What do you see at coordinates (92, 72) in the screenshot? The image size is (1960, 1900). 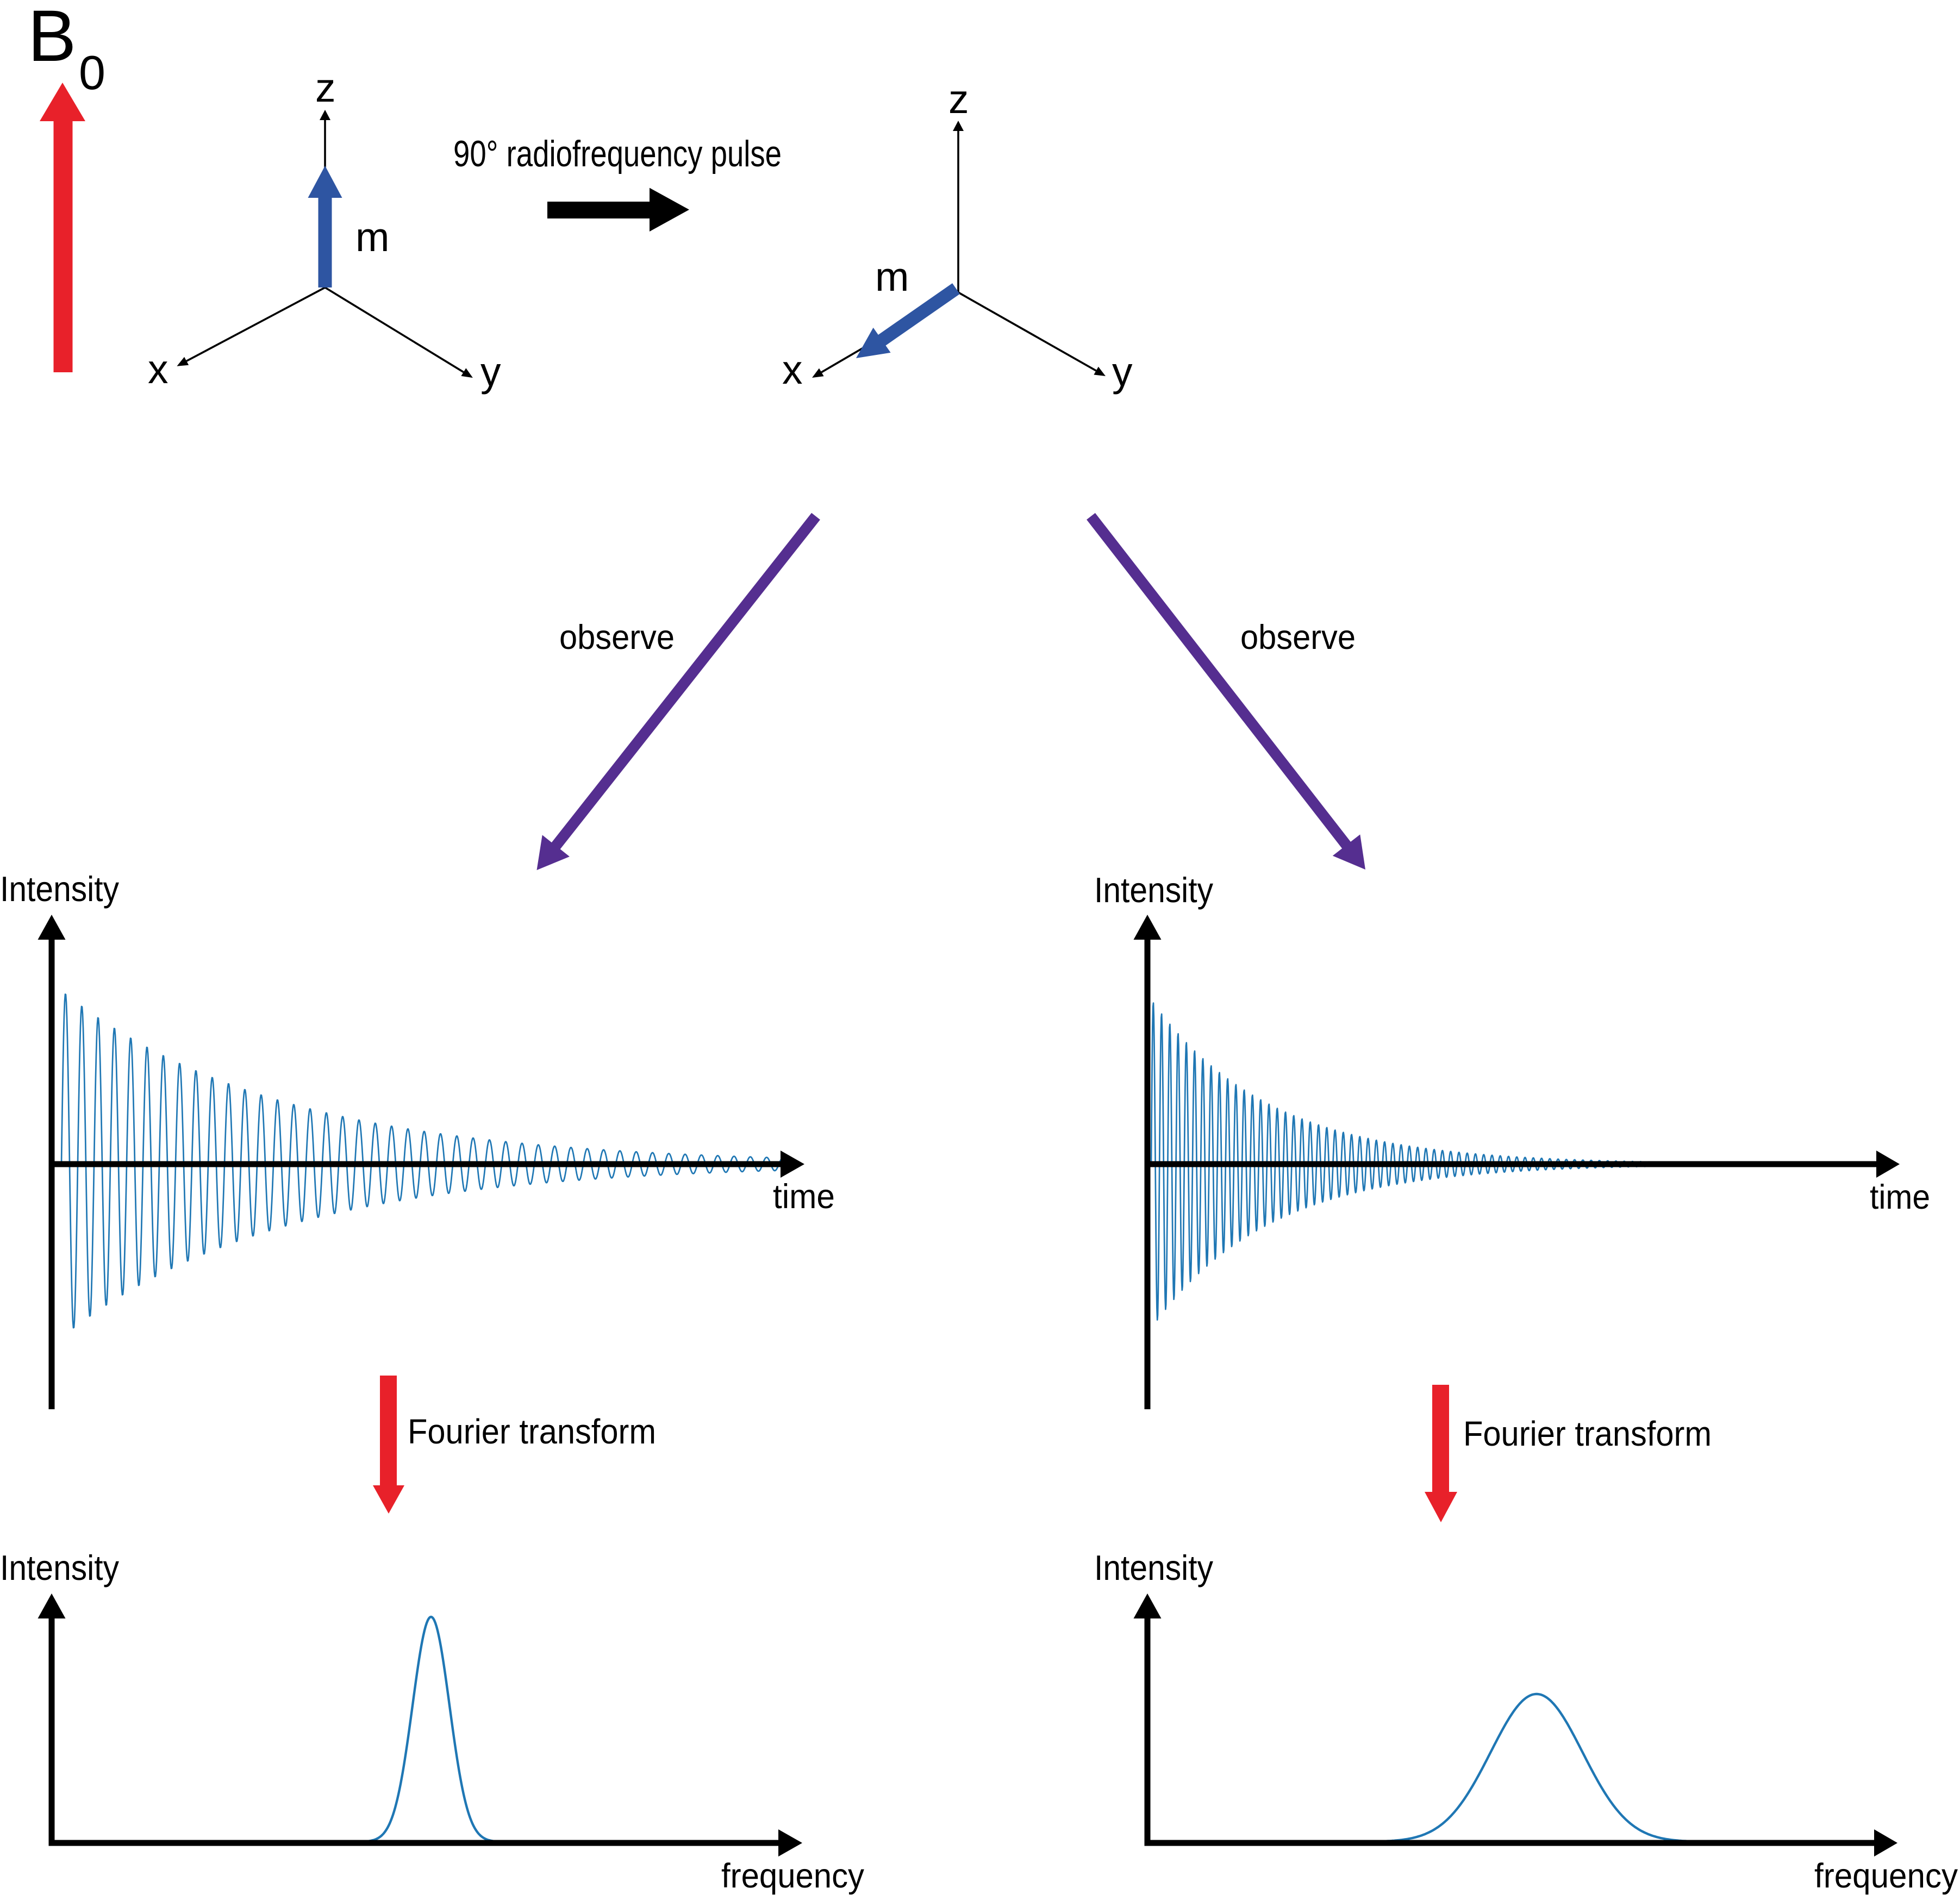 I see `svg-text: 0` at bounding box center [92, 72].